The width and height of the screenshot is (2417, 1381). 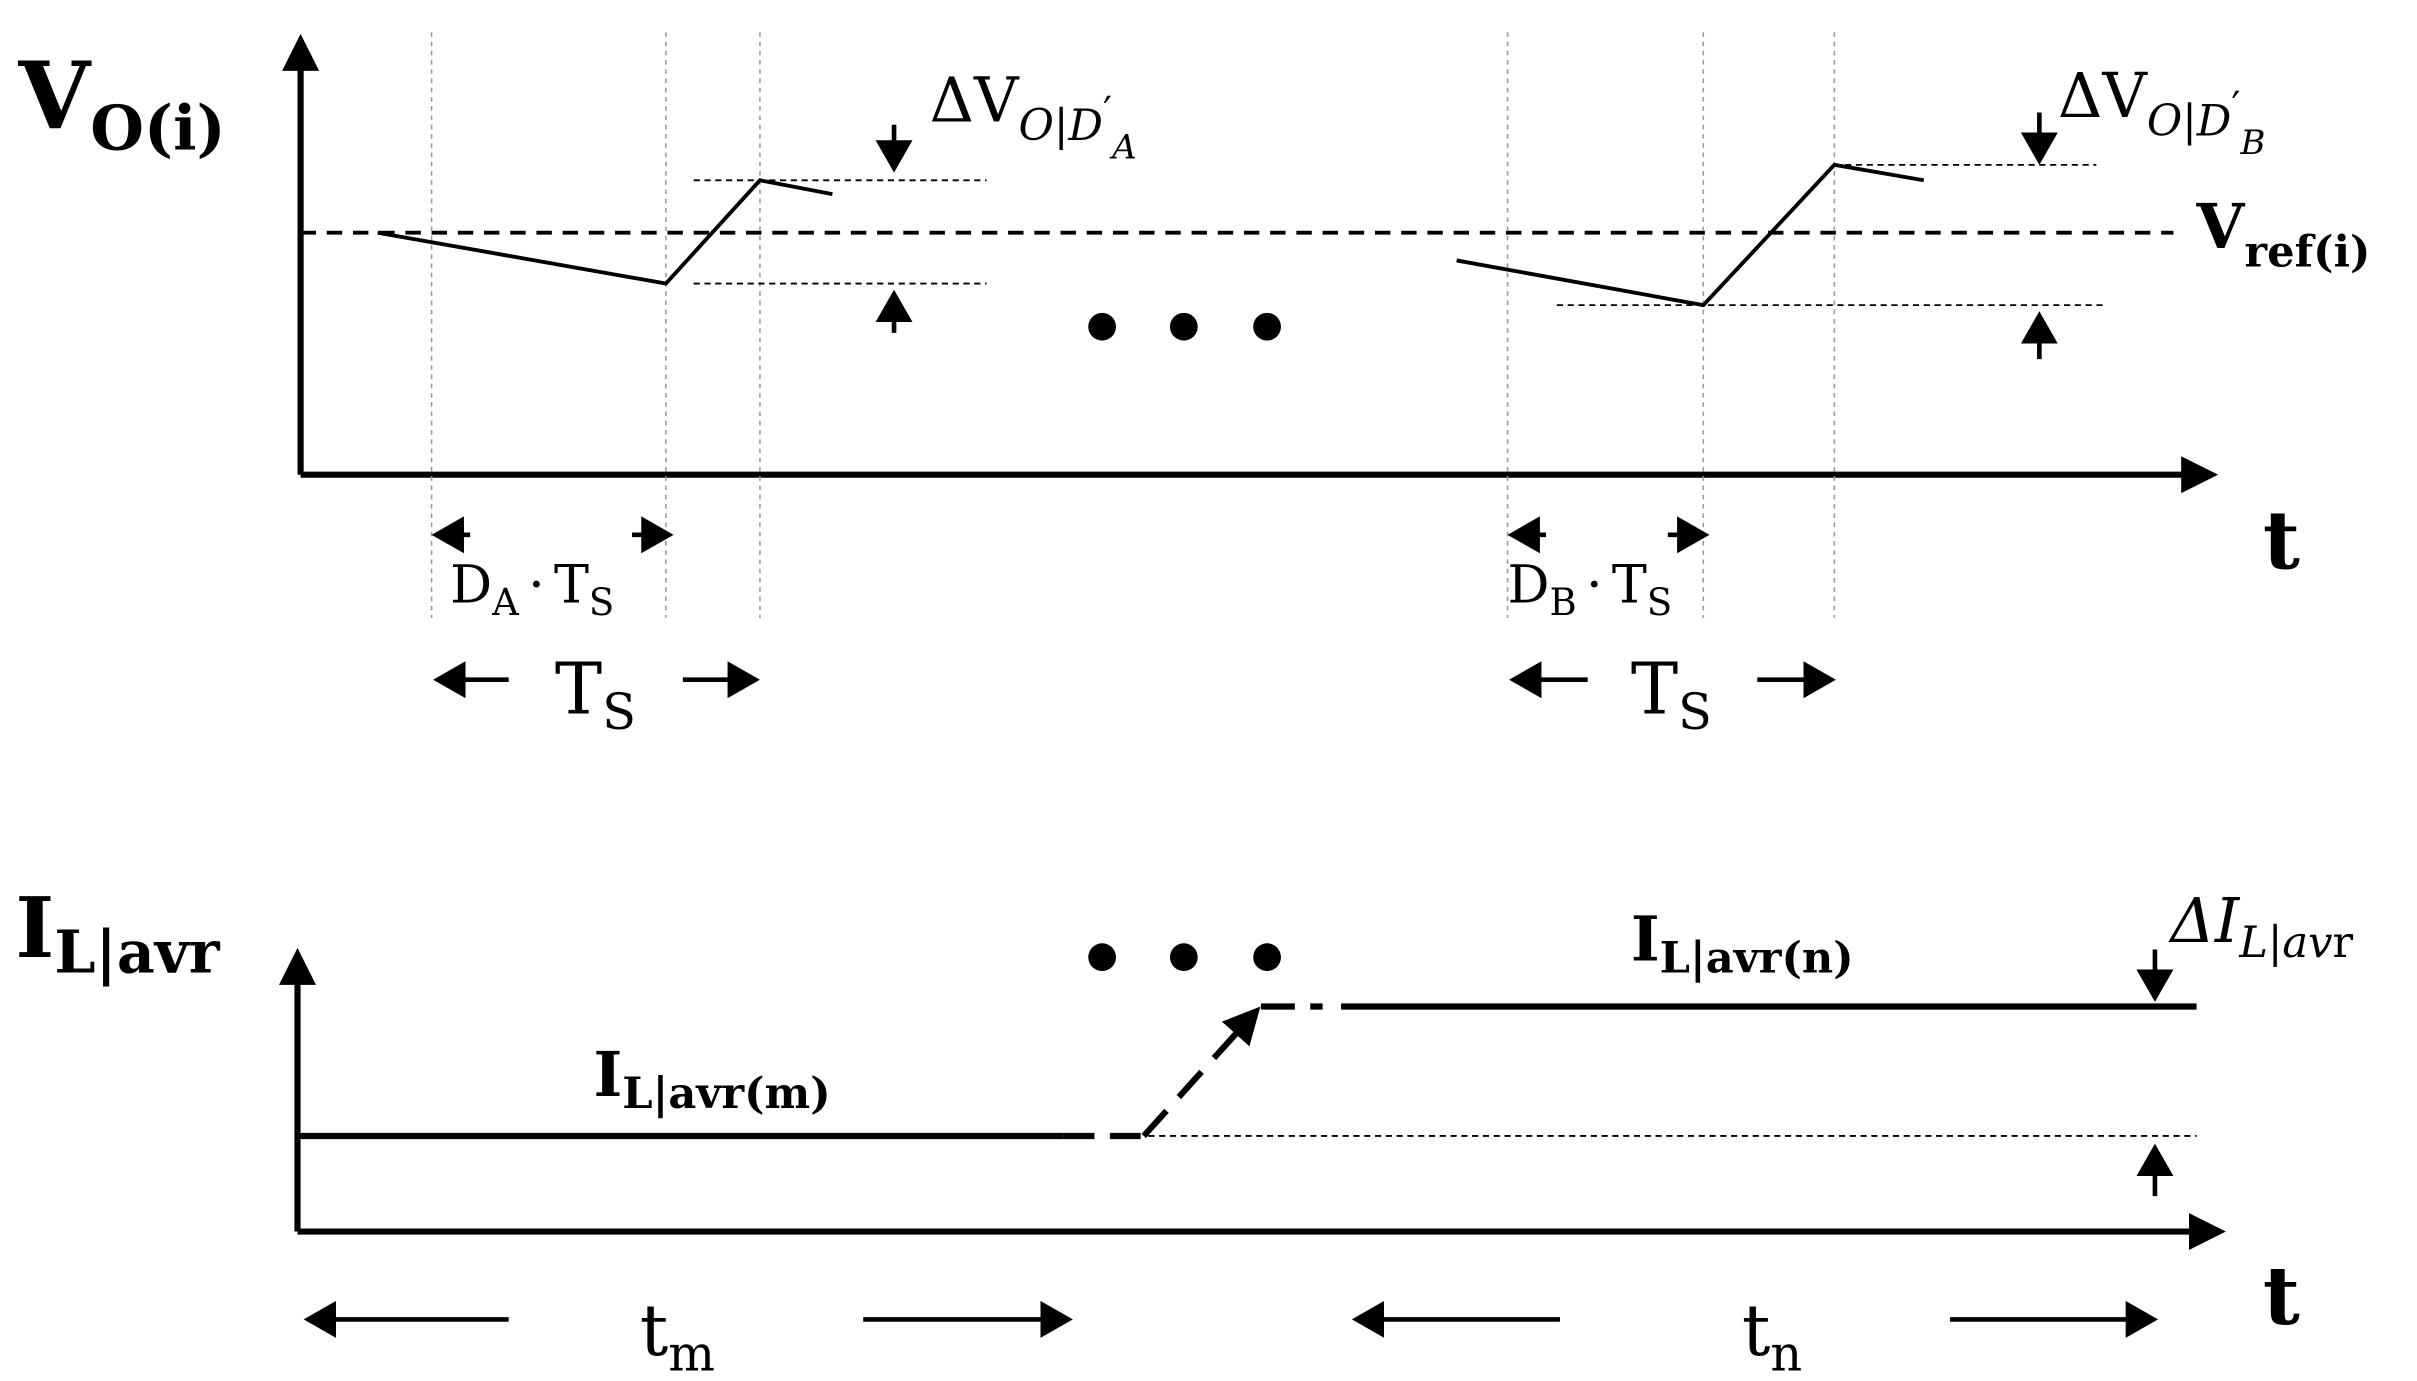 What do you see at coordinates (2285, 943) in the screenshot?
I see `label-part: L|av` at bounding box center [2285, 943].